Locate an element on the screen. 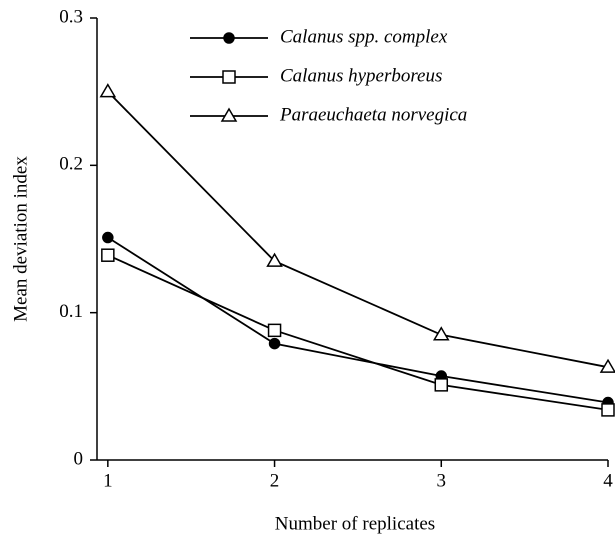  legend-label: Calanus spp. complex is located at coordinates (364, 36).